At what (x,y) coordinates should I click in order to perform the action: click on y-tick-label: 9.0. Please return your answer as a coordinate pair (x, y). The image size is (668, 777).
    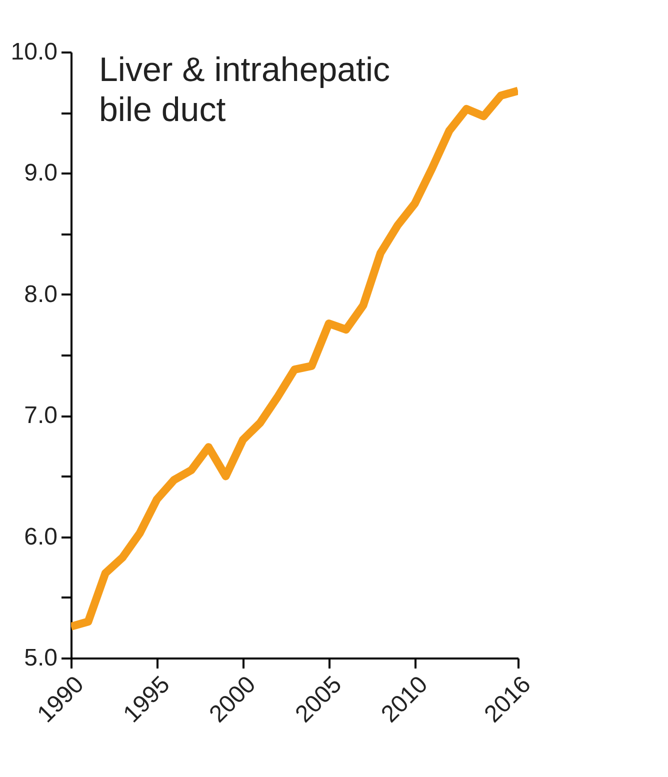
    Looking at the image, I should click on (41, 173).